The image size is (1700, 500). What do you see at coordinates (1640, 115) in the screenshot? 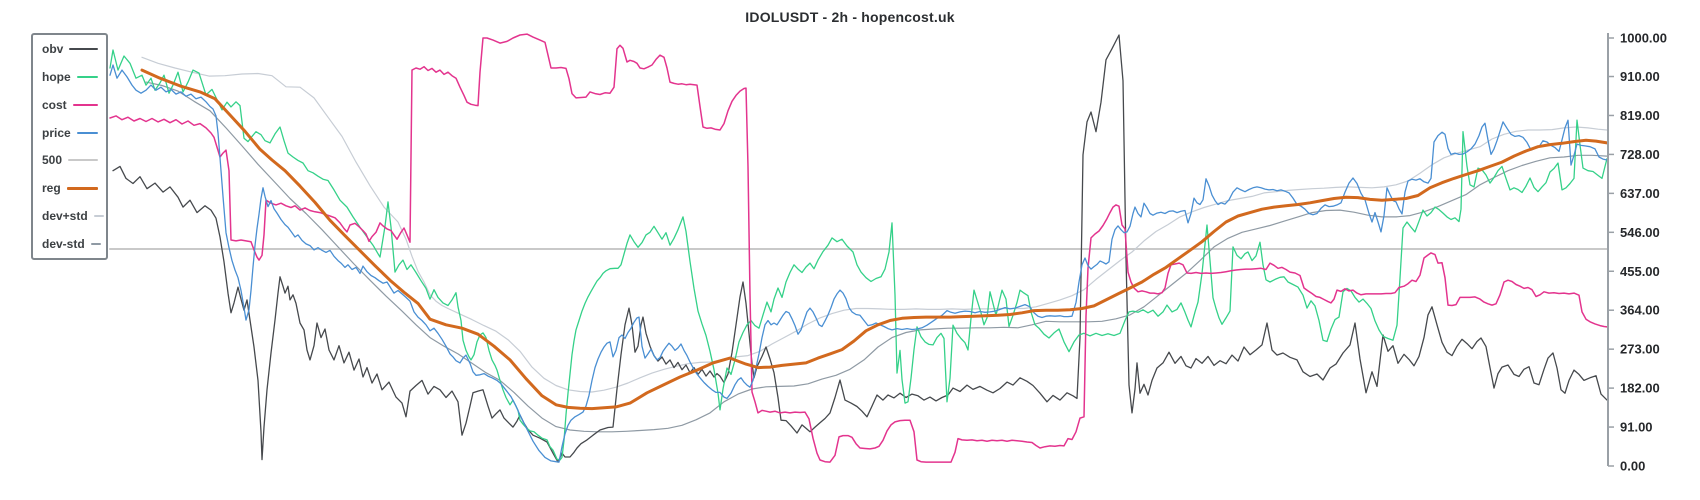
I see `y-axis-label: 819.00` at bounding box center [1640, 115].